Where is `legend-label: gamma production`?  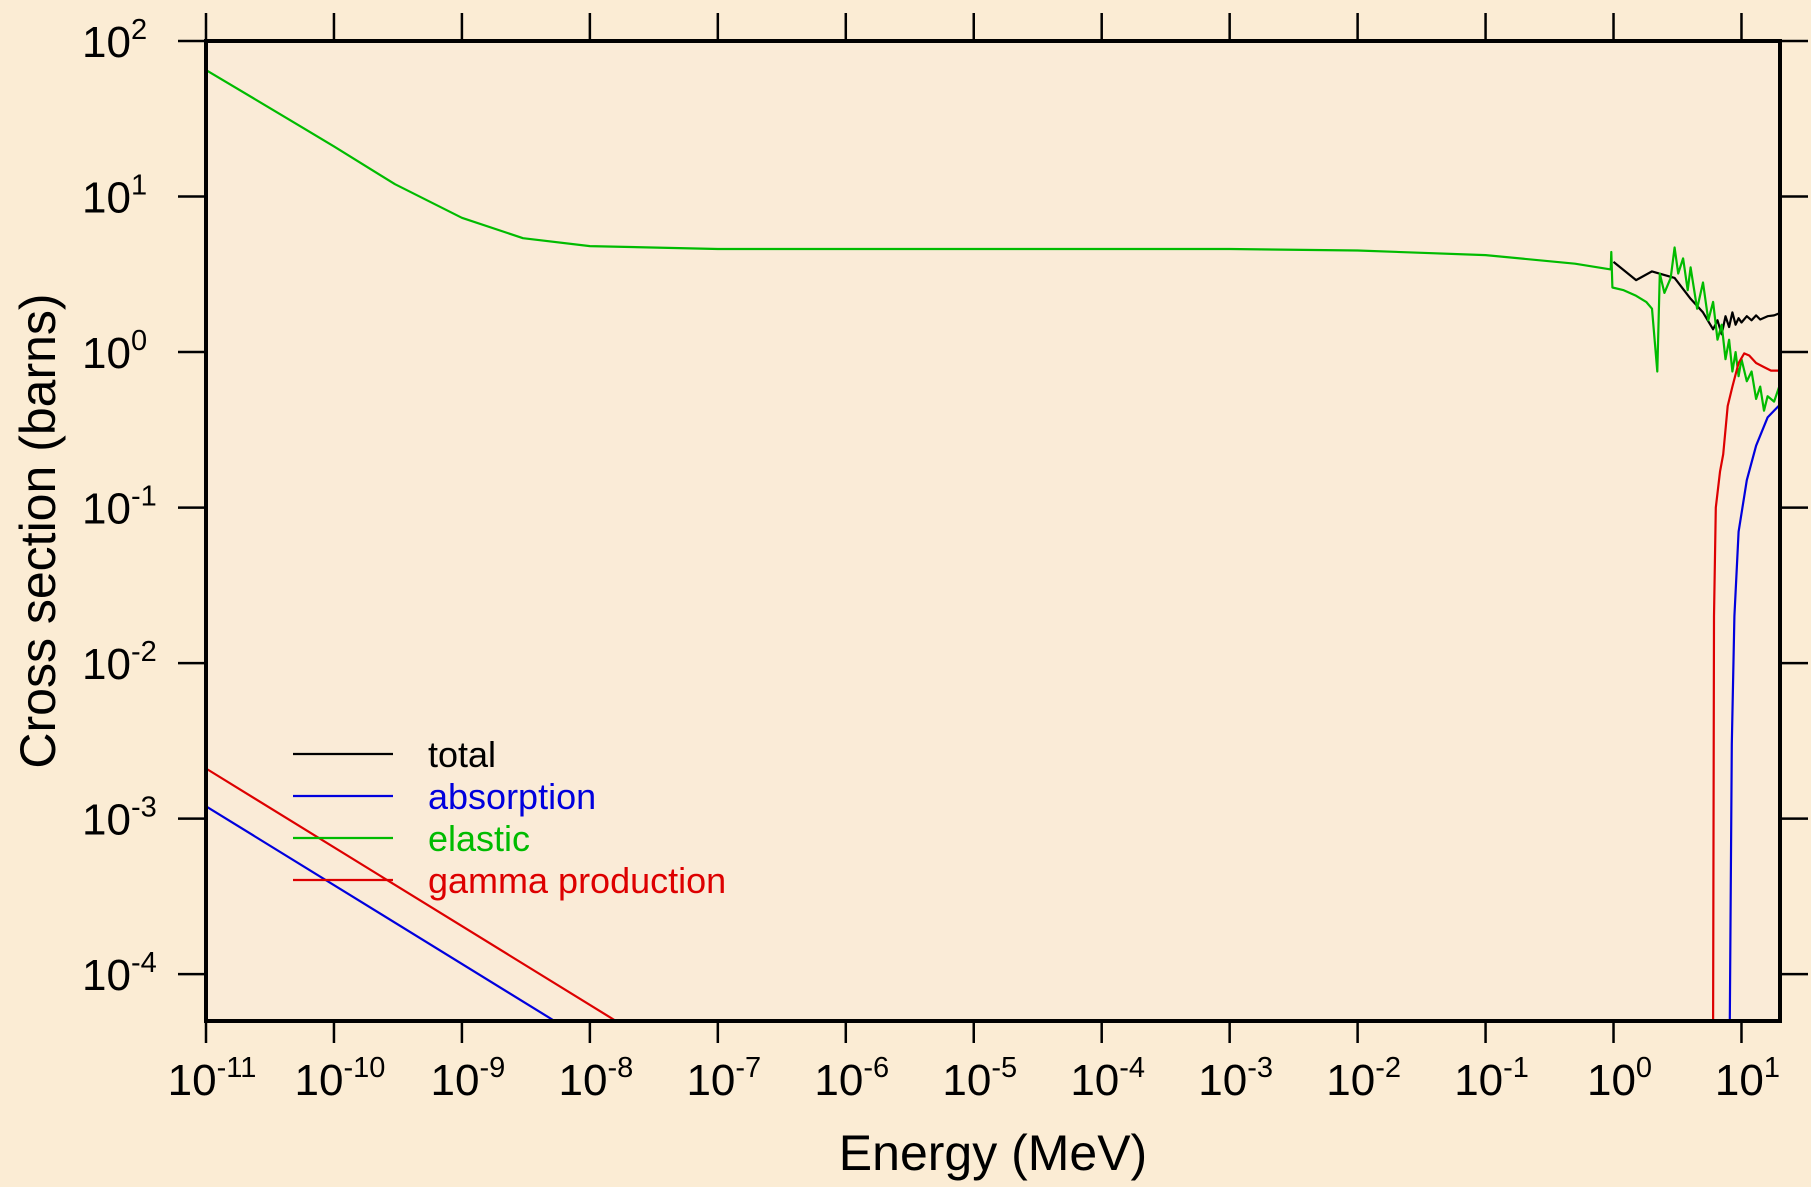 legend-label: gamma production is located at coordinates (577, 880).